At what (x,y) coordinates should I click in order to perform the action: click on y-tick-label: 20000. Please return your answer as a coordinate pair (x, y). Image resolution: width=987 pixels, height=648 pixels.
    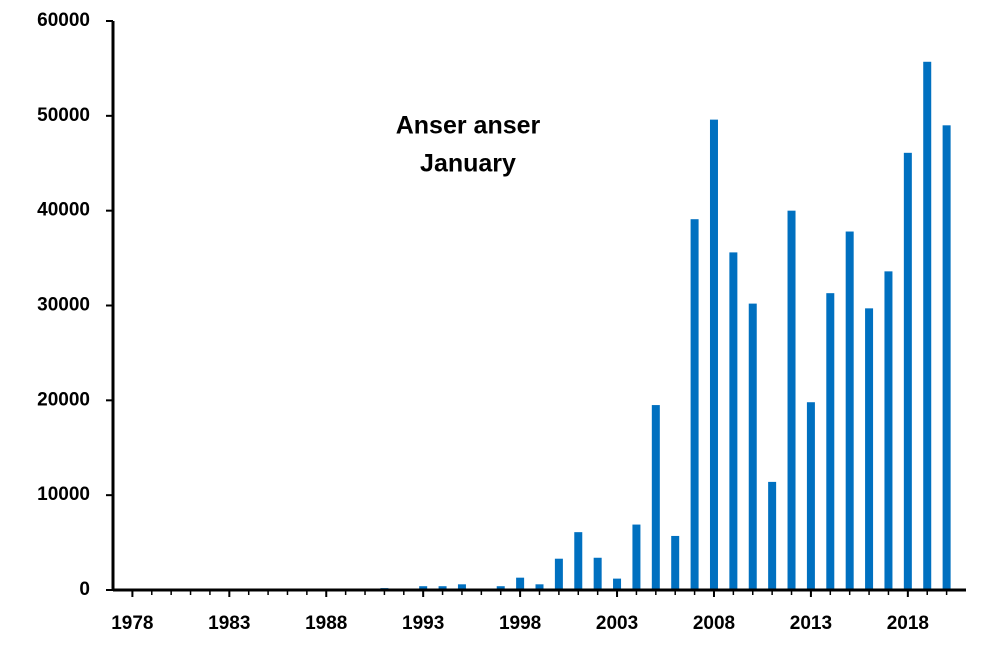
    Looking at the image, I should click on (63, 399).